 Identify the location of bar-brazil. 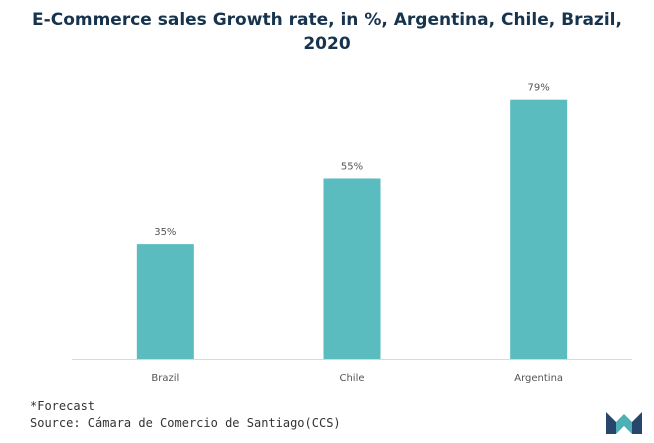
(165, 301).